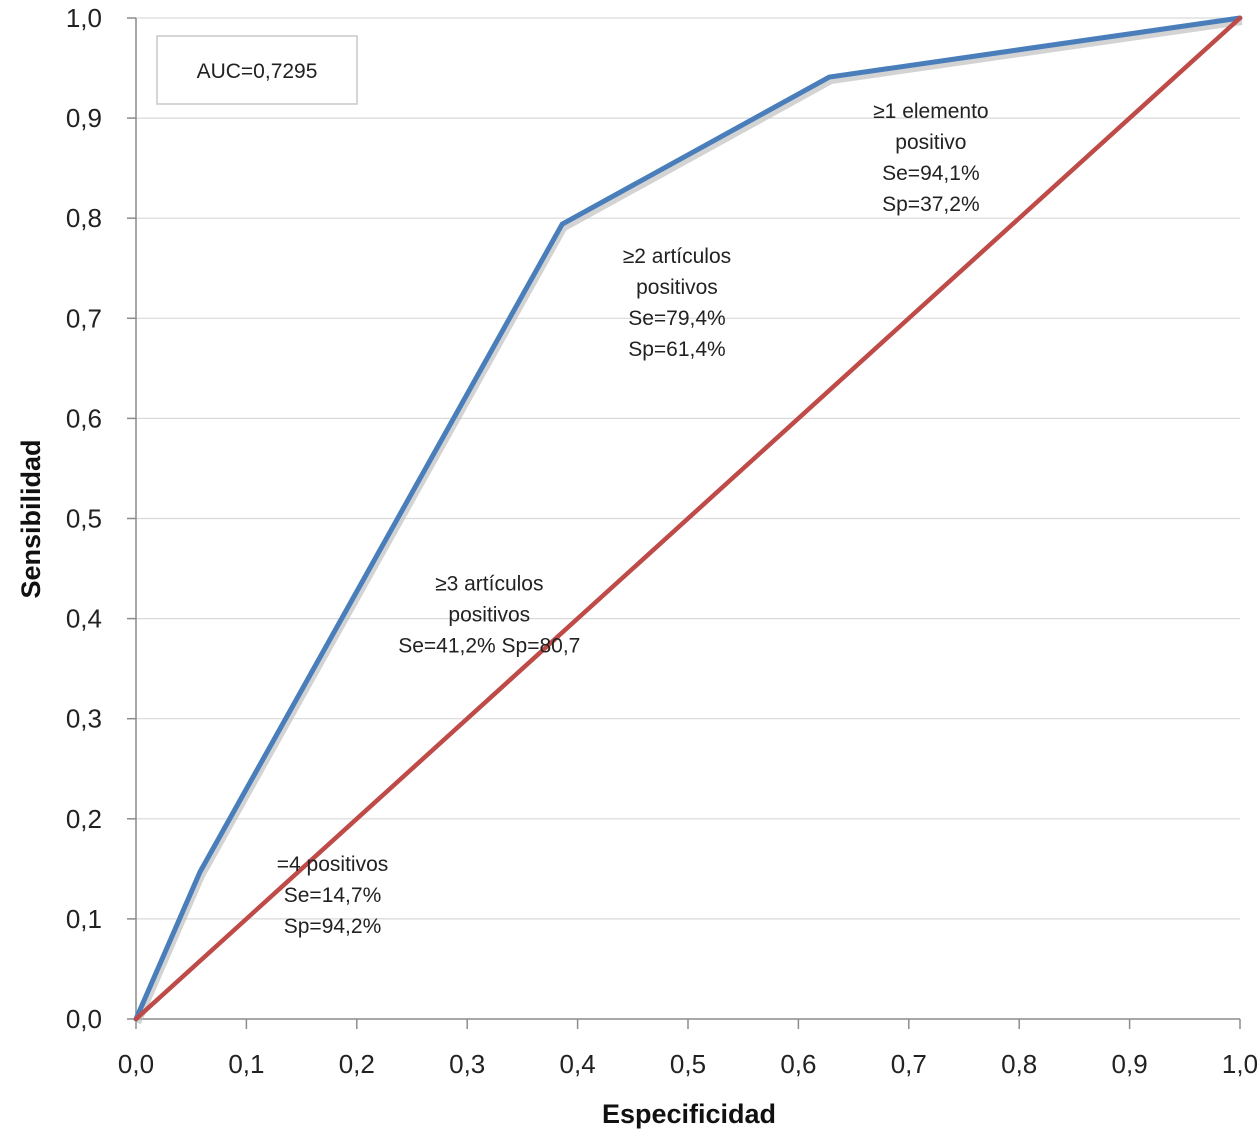 Image resolution: width=1258 pixels, height=1140 pixels. I want to click on x-tick-label: 0,4, so click(578, 1064).